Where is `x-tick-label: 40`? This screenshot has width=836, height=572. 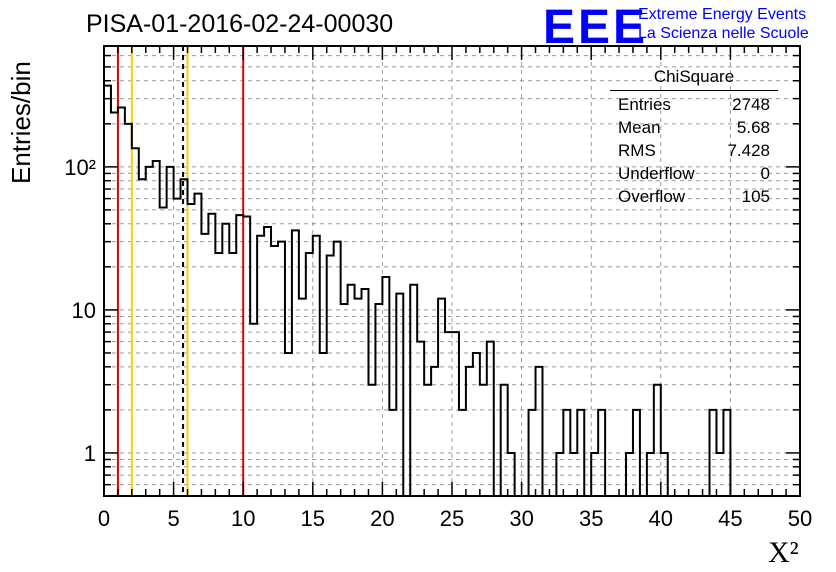
x-tick-label: 40 is located at coordinates (661, 518).